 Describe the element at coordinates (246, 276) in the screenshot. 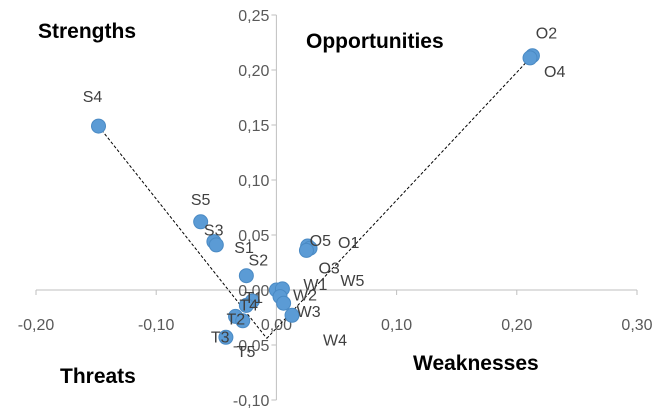

I see `data-point-s2` at that location.